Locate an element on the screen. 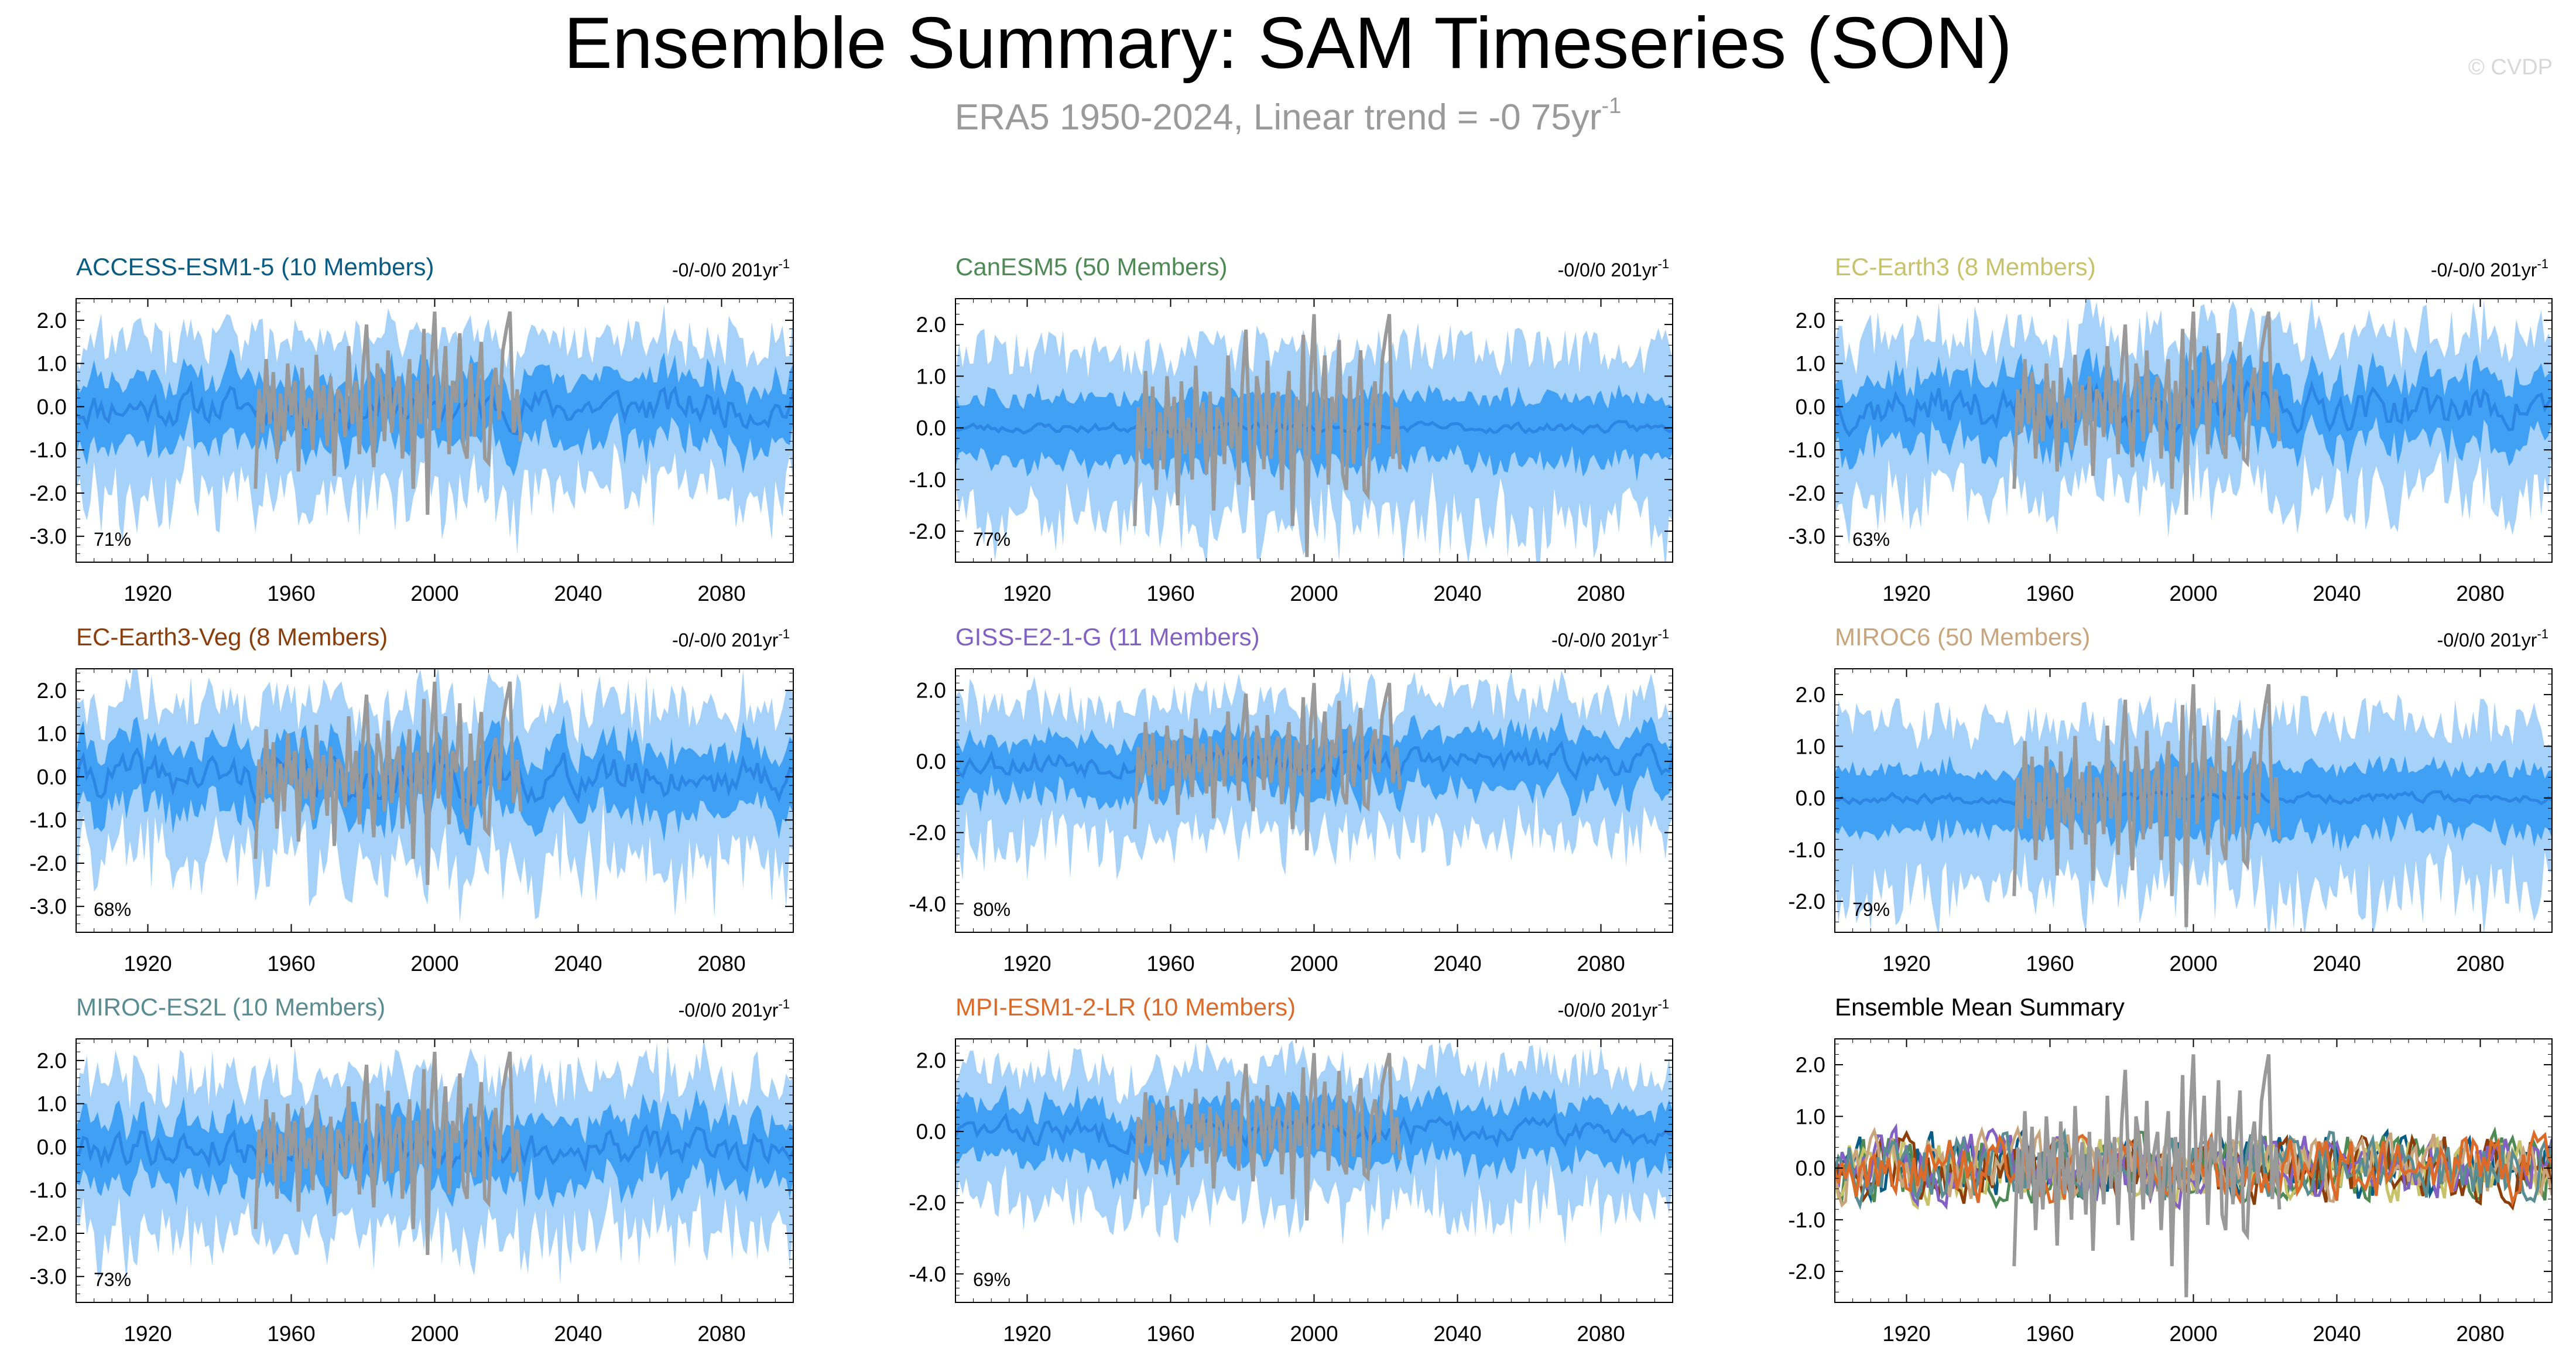 The image size is (2576, 1368). panel-title: MIROC6 (50 Members) is located at coordinates (1962, 637).